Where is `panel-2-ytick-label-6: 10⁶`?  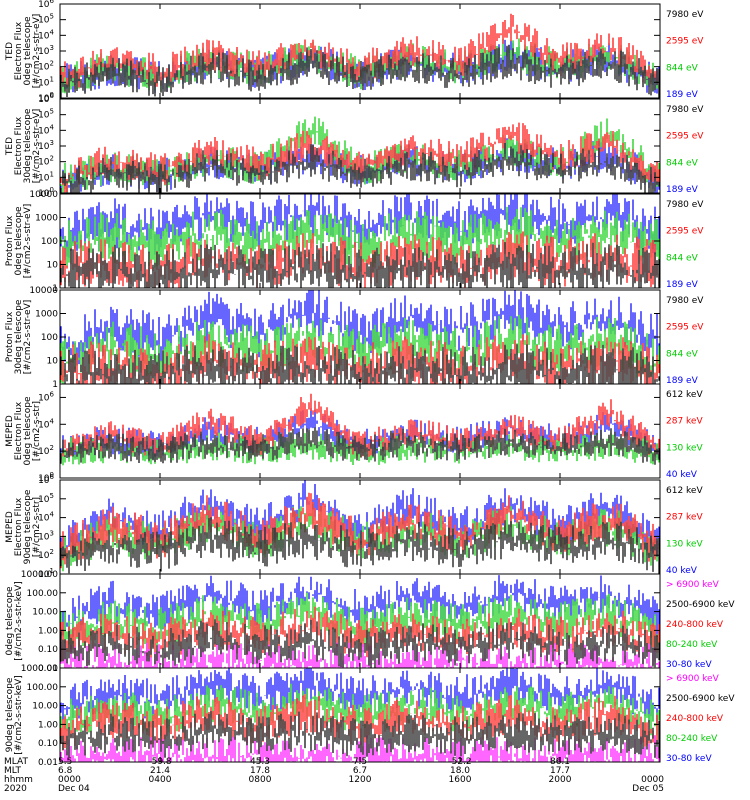 panel-2-ytick-label-6: 10⁶ is located at coordinates (46, 98).